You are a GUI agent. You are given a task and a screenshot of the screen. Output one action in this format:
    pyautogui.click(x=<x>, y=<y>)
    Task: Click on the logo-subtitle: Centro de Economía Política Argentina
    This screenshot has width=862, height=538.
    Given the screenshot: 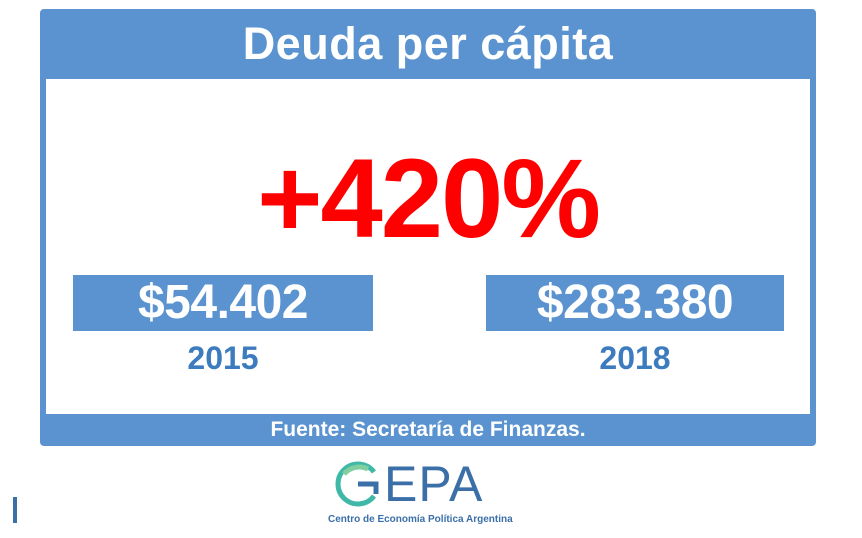 What is the action you would take?
    pyautogui.click(x=420, y=519)
    